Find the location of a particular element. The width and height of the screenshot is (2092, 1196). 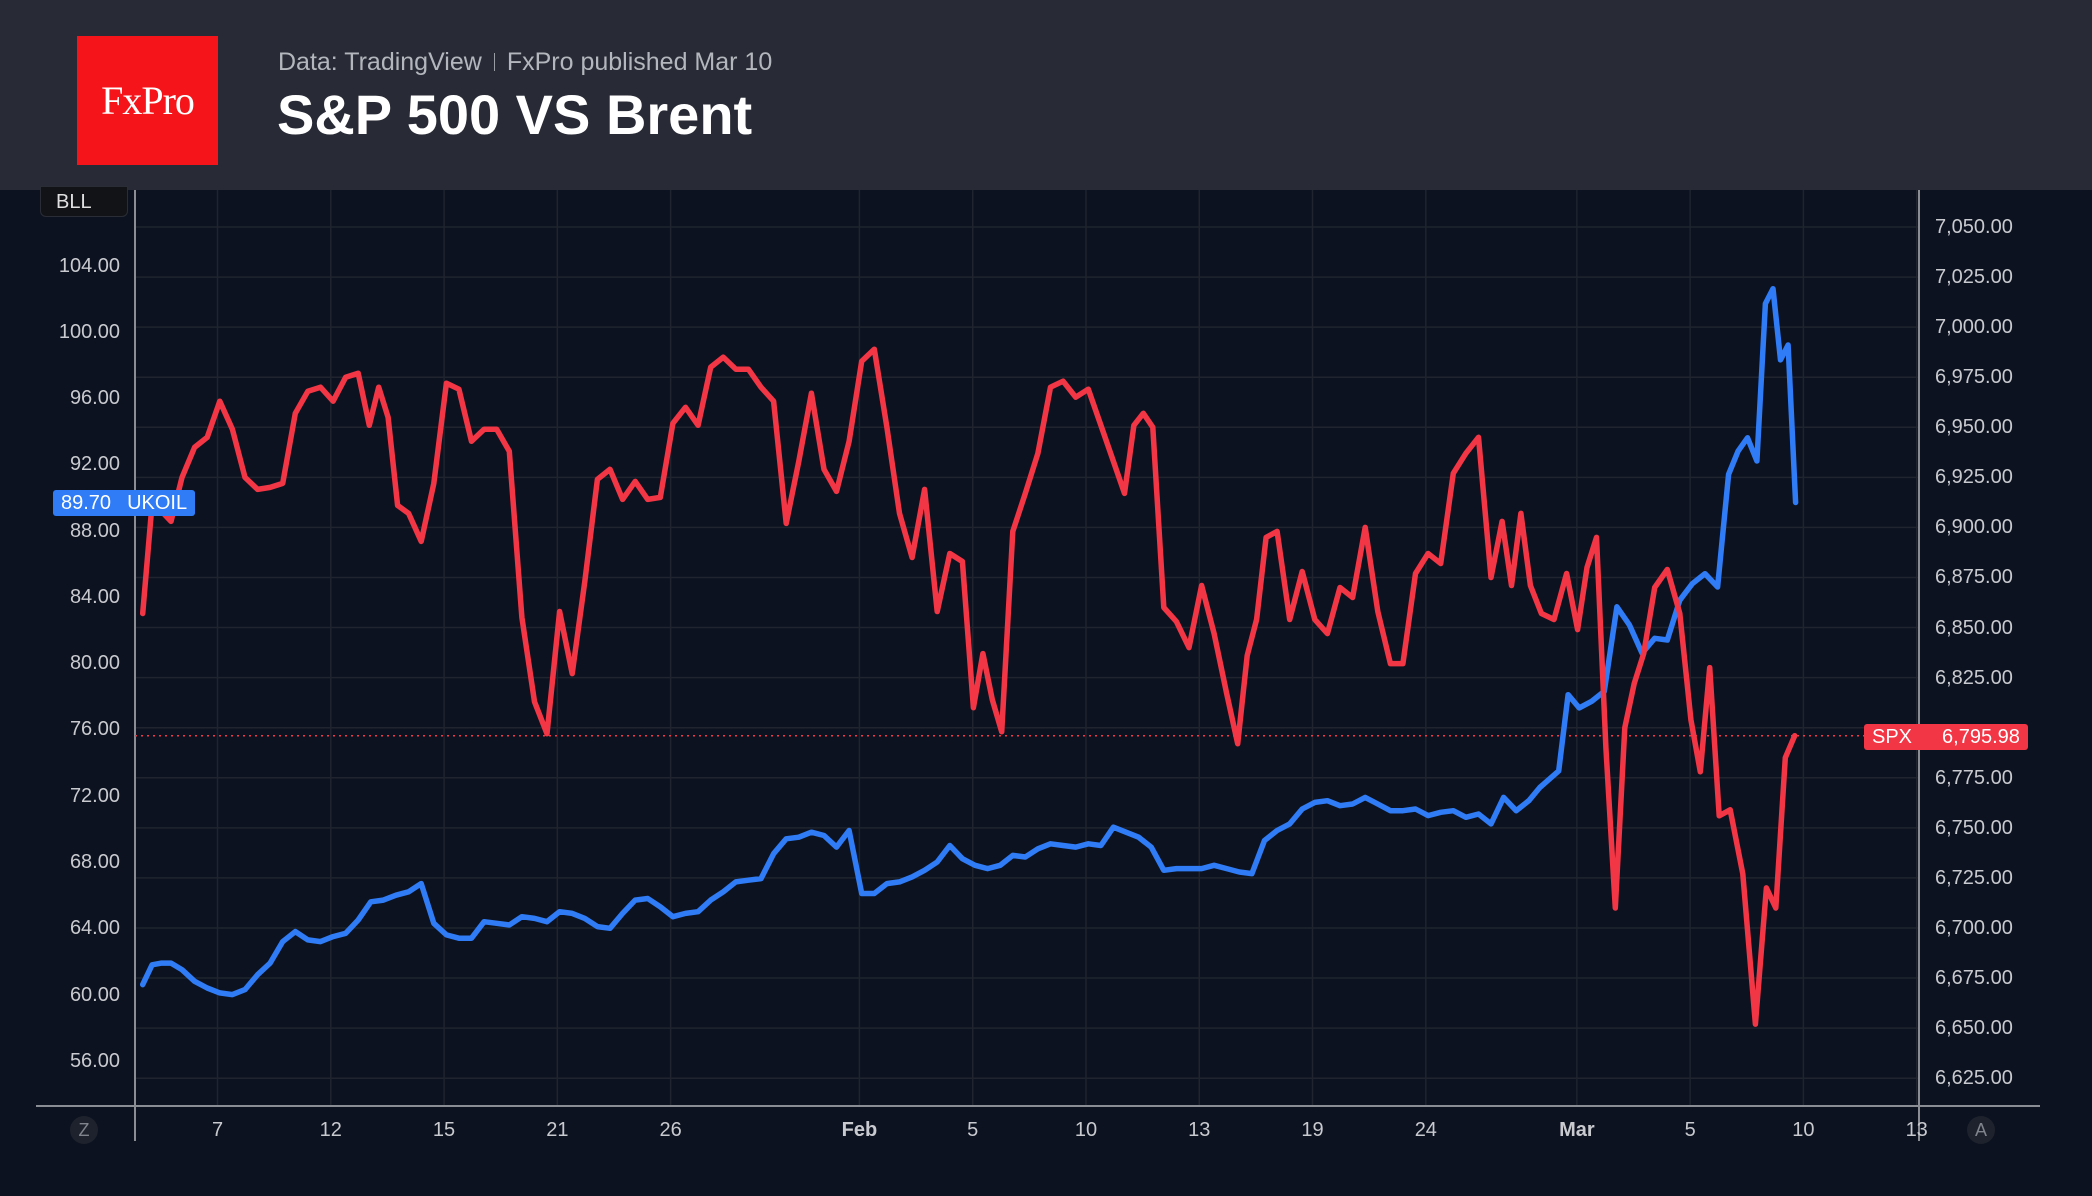

left-axis-tick-label: 56.00 is located at coordinates (94, 1060).